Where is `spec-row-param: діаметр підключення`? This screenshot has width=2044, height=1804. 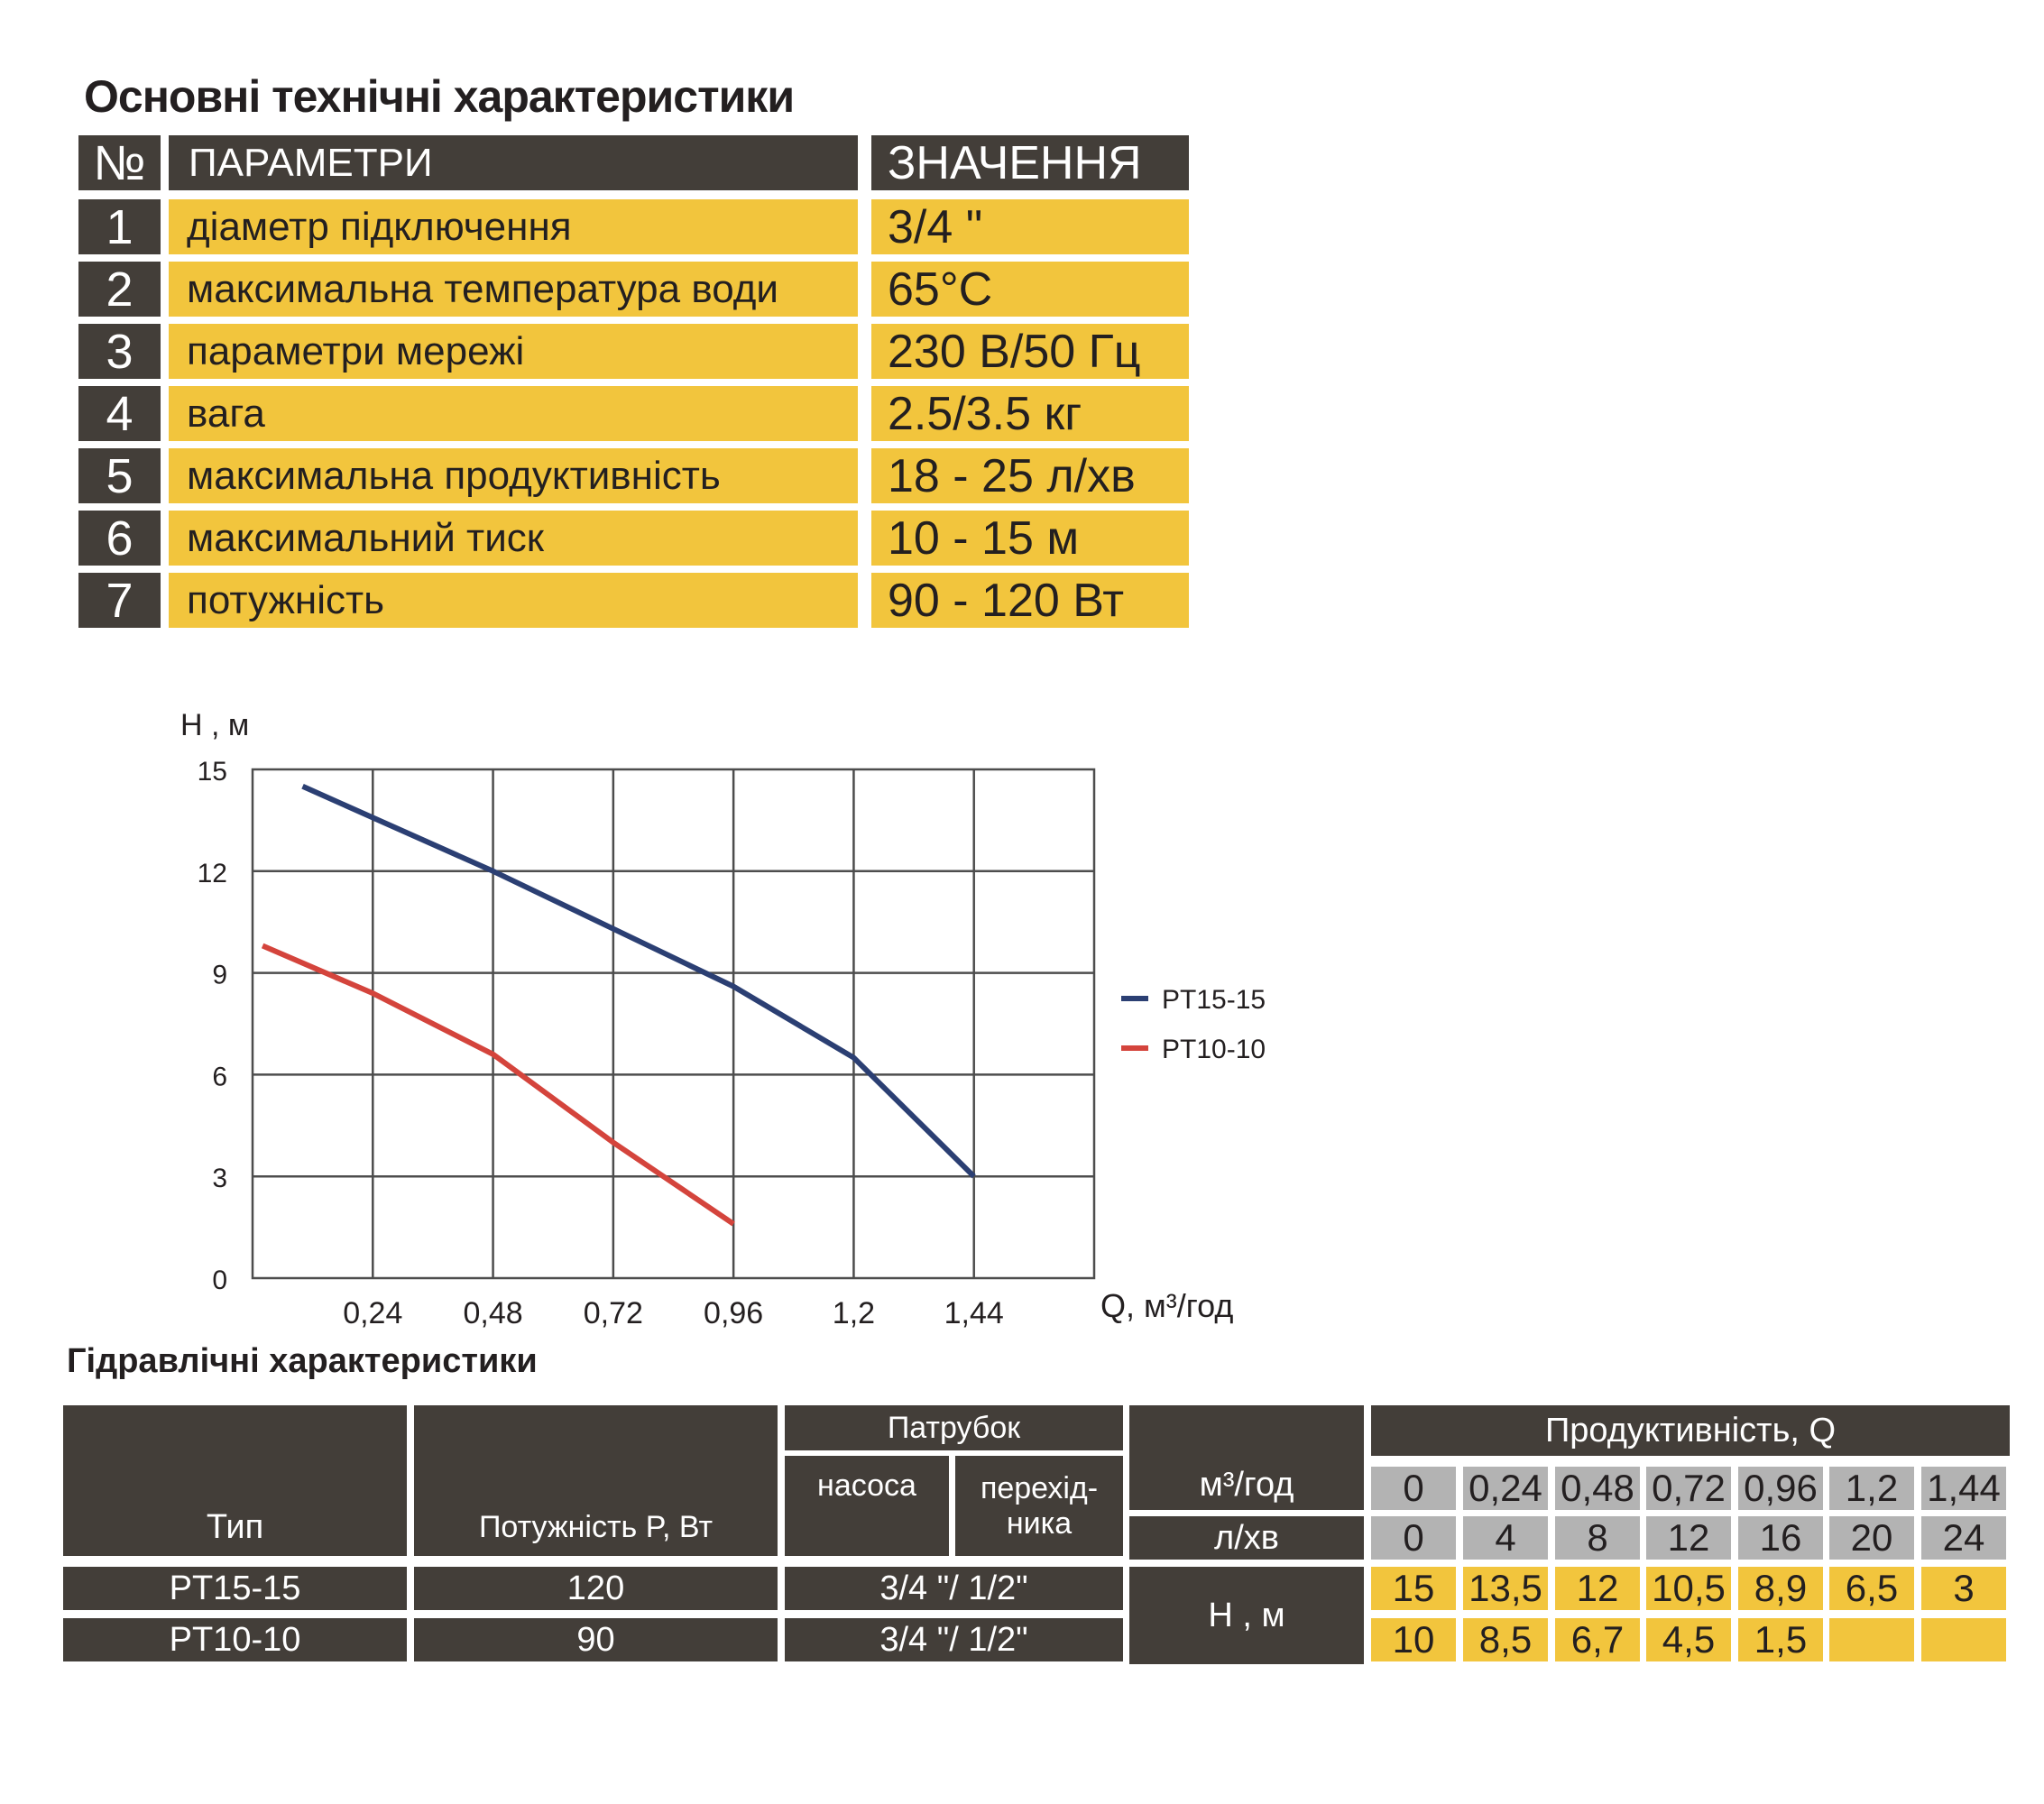
spec-row-param: діаметр підключення is located at coordinates (513, 226).